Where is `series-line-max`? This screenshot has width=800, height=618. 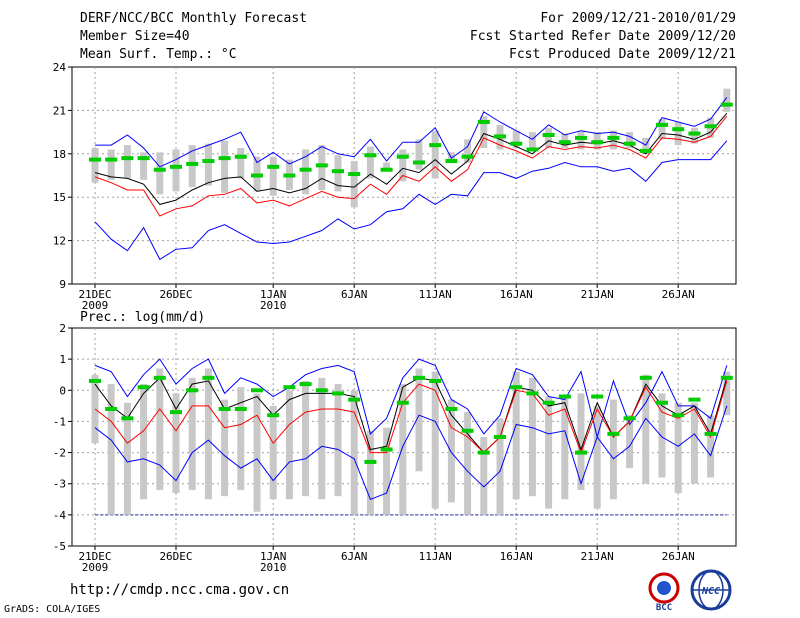 series-line-max is located at coordinates (411, 398).